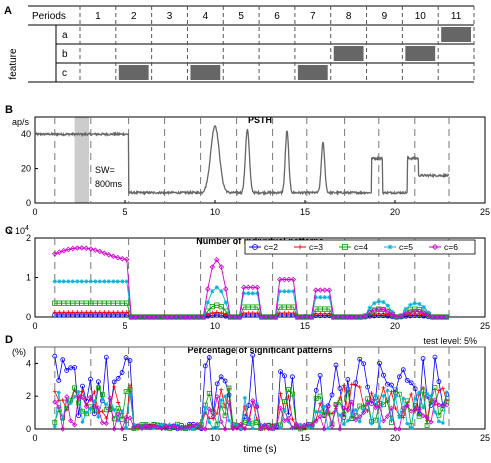 Image resolution: width=491 pixels, height=463 pixels. What do you see at coordinates (8, 11) in the screenshot?
I see `panel-label-a: A` at bounding box center [8, 11].